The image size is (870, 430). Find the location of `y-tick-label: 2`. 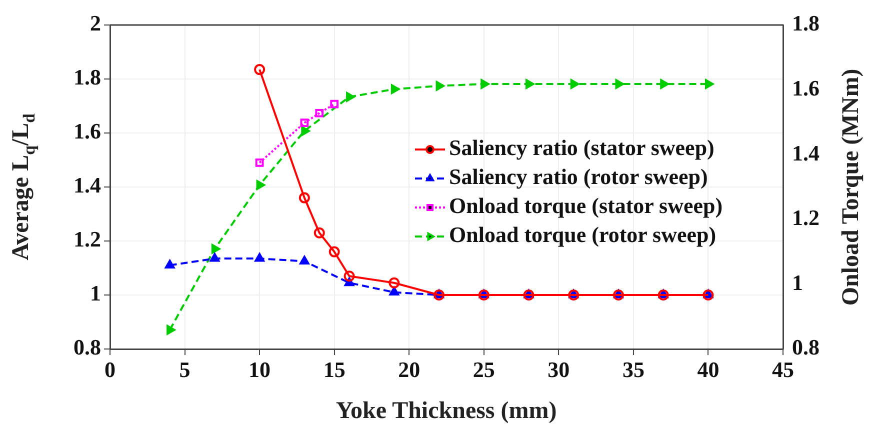

y-tick-label: 2 is located at coordinates (95, 23).